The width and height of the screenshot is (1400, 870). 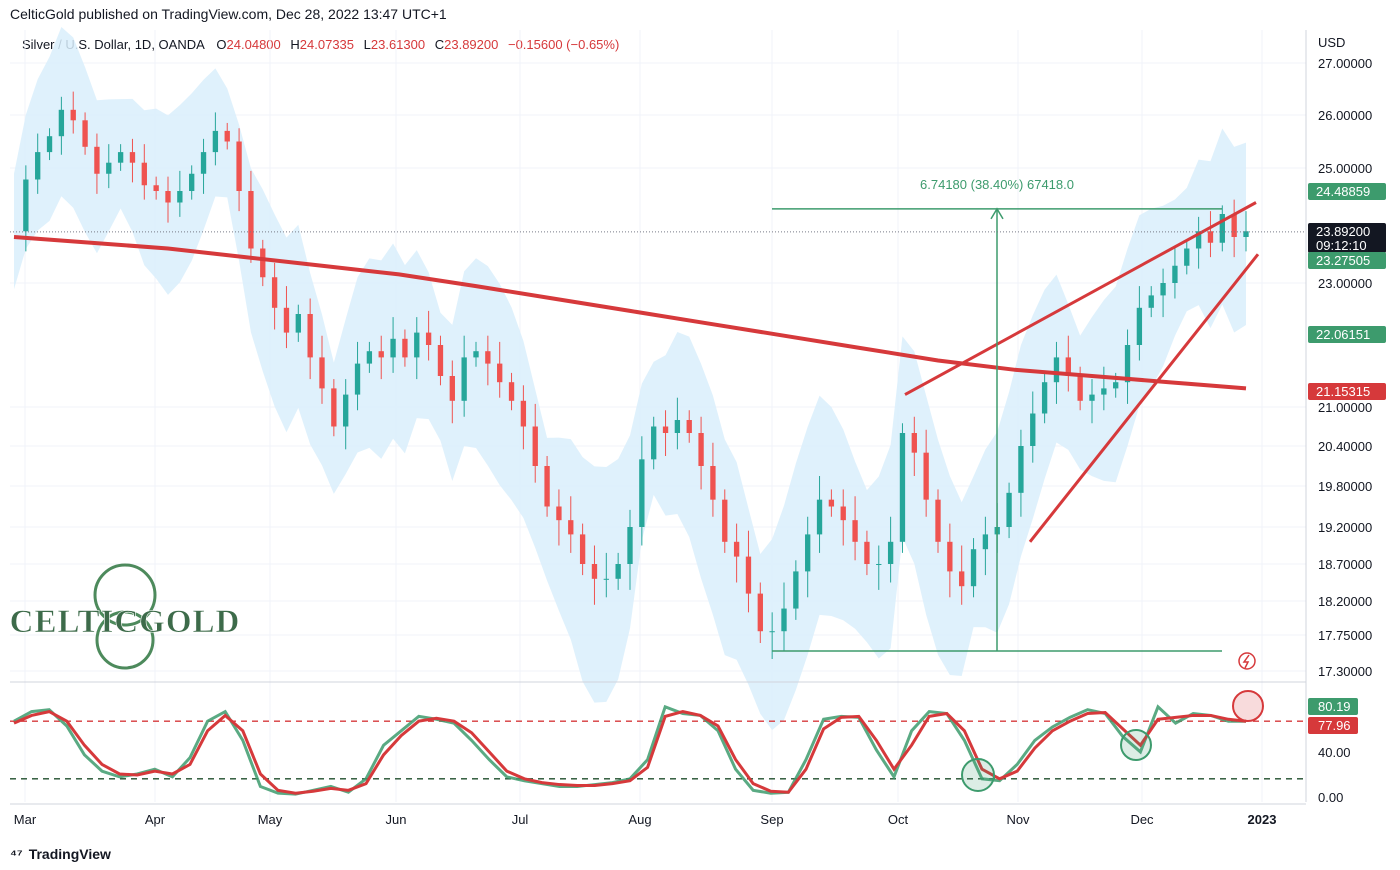 I want to click on time-tick-label: Oct, so click(x=898, y=819).